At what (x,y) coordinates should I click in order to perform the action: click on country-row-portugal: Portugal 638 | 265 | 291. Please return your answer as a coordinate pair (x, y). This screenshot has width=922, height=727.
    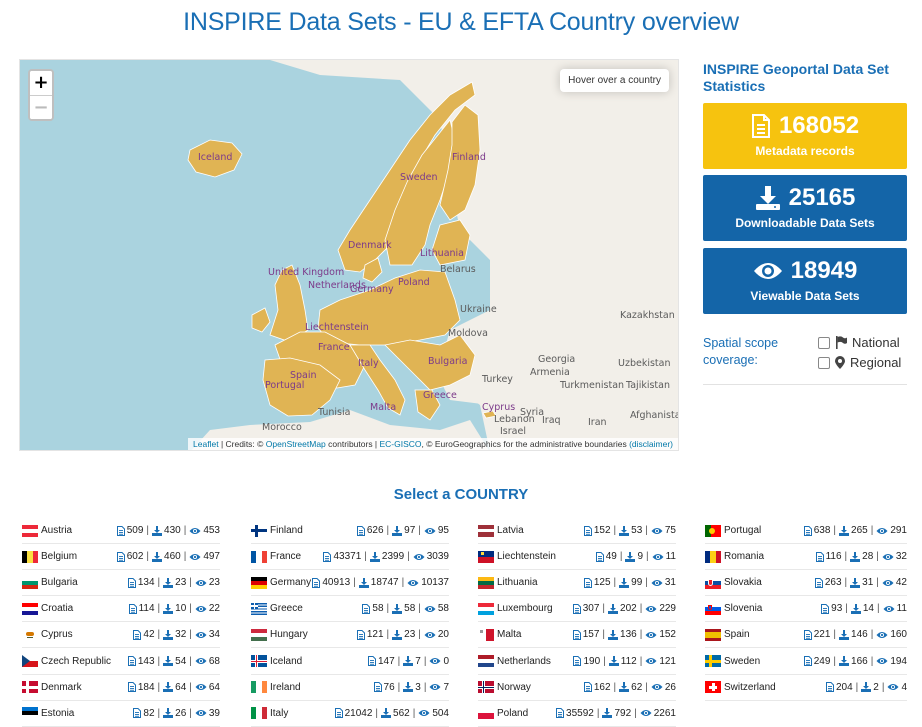
    Looking at the image, I should click on (806, 531).